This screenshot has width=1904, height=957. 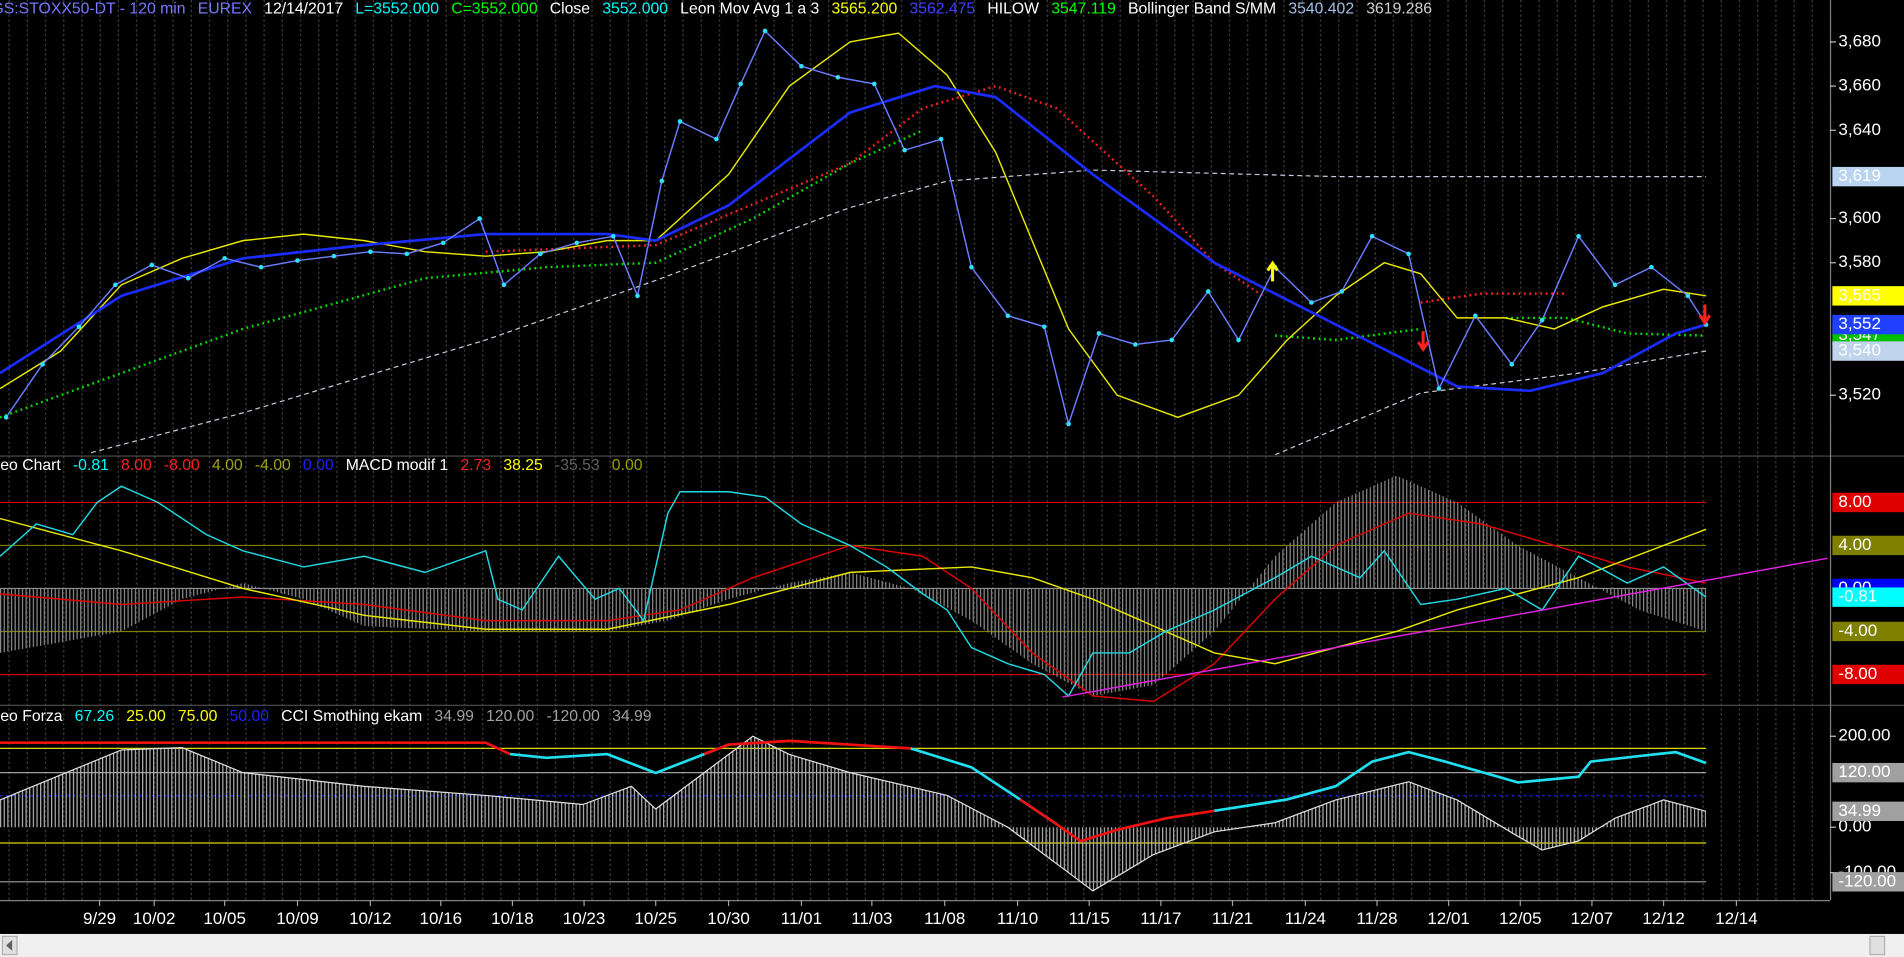 What do you see at coordinates (1520, 918) in the screenshot?
I see `x-tick-label: 12/05` at bounding box center [1520, 918].